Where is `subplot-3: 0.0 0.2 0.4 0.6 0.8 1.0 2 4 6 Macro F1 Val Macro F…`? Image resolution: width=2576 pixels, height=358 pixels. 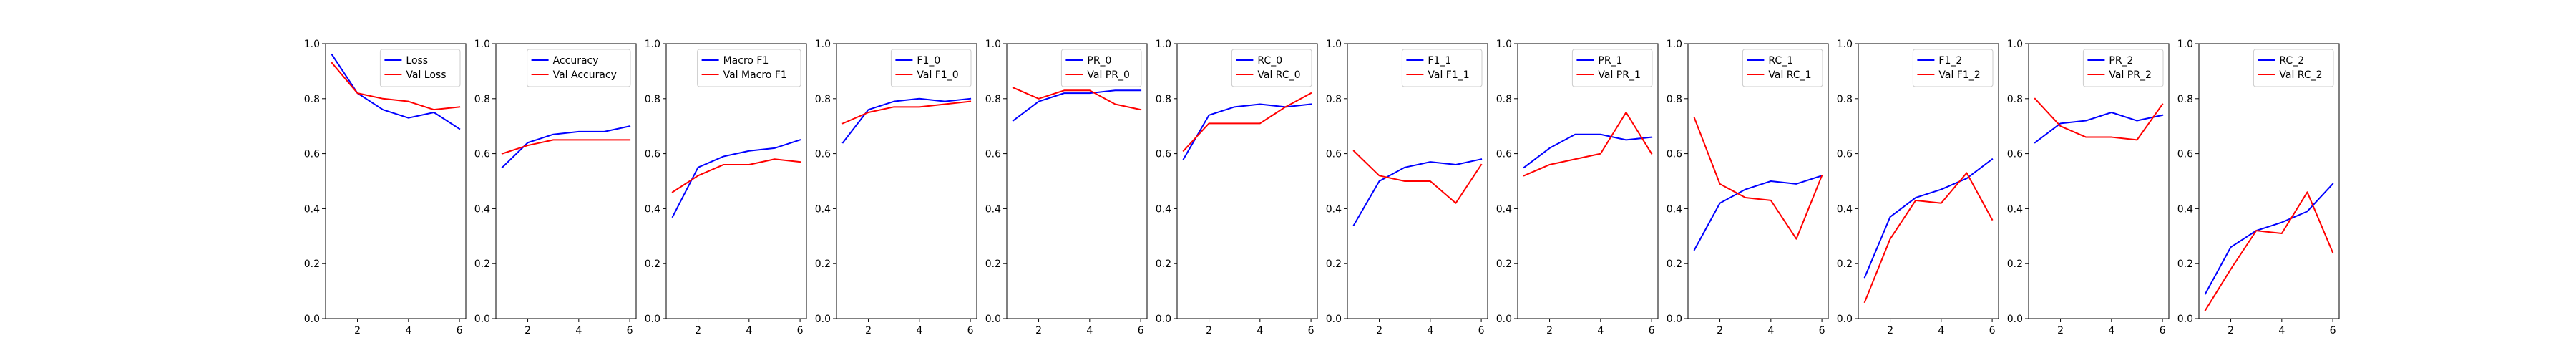 subplot-3: 0.0 0.2 0.4 0.6 0.8 1.0 2 4 6 Macro F1 Val Macro F… is located at coordinates (726, 188).